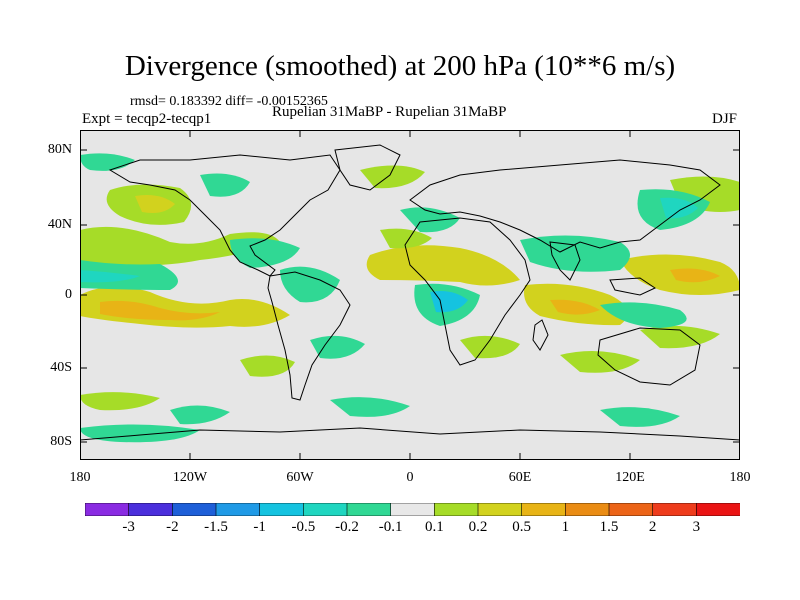 This screenshot has height=600, width=800. I want to click on colorbar-label: -1, so click(259, 527).